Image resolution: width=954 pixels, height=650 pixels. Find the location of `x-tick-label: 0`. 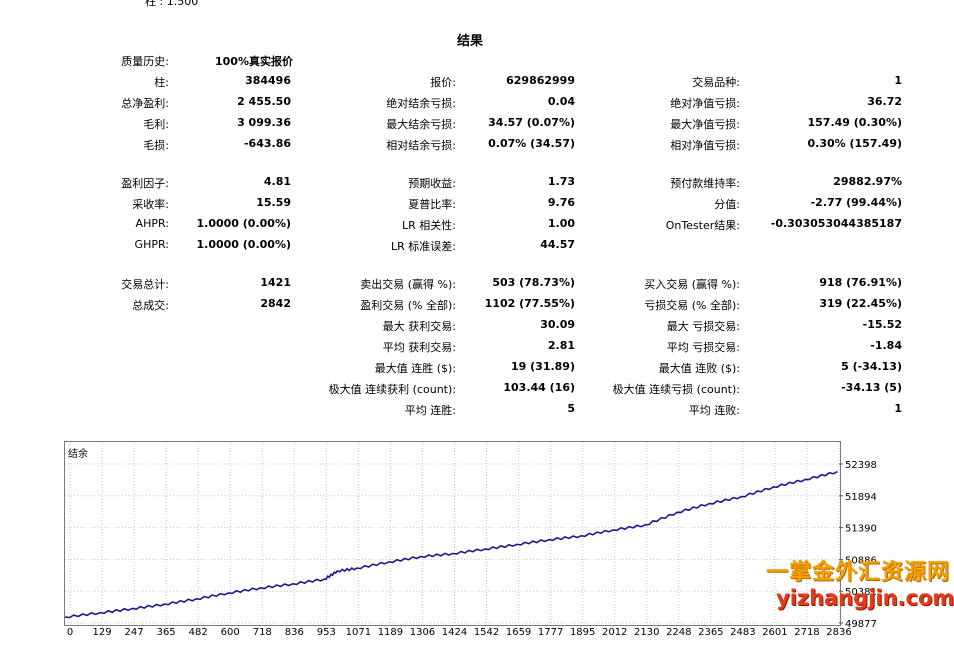

x-tick-label: 0 is located at coordinates (70, 632).